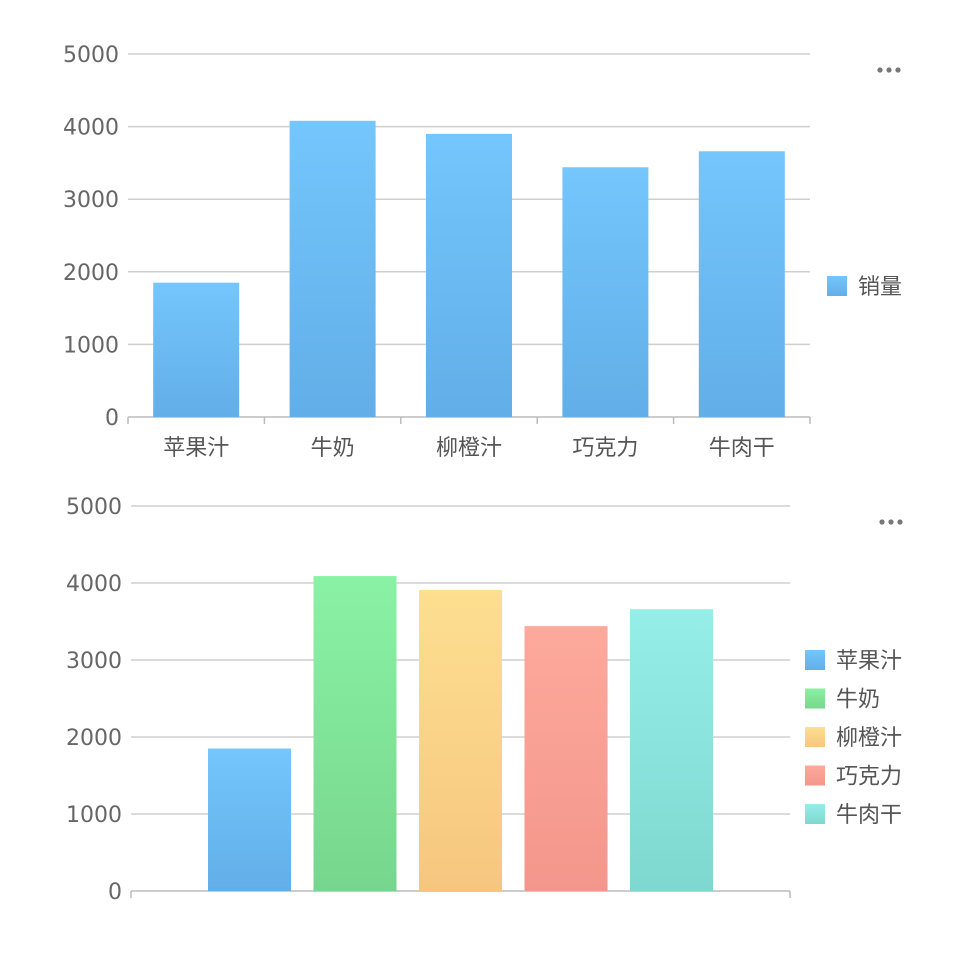 Image resolution: width=966 pixels, height=980 pixels. Describe the element at coordinates (880, 287) in the screenshot. I see `legend-label: 销量` at that location.